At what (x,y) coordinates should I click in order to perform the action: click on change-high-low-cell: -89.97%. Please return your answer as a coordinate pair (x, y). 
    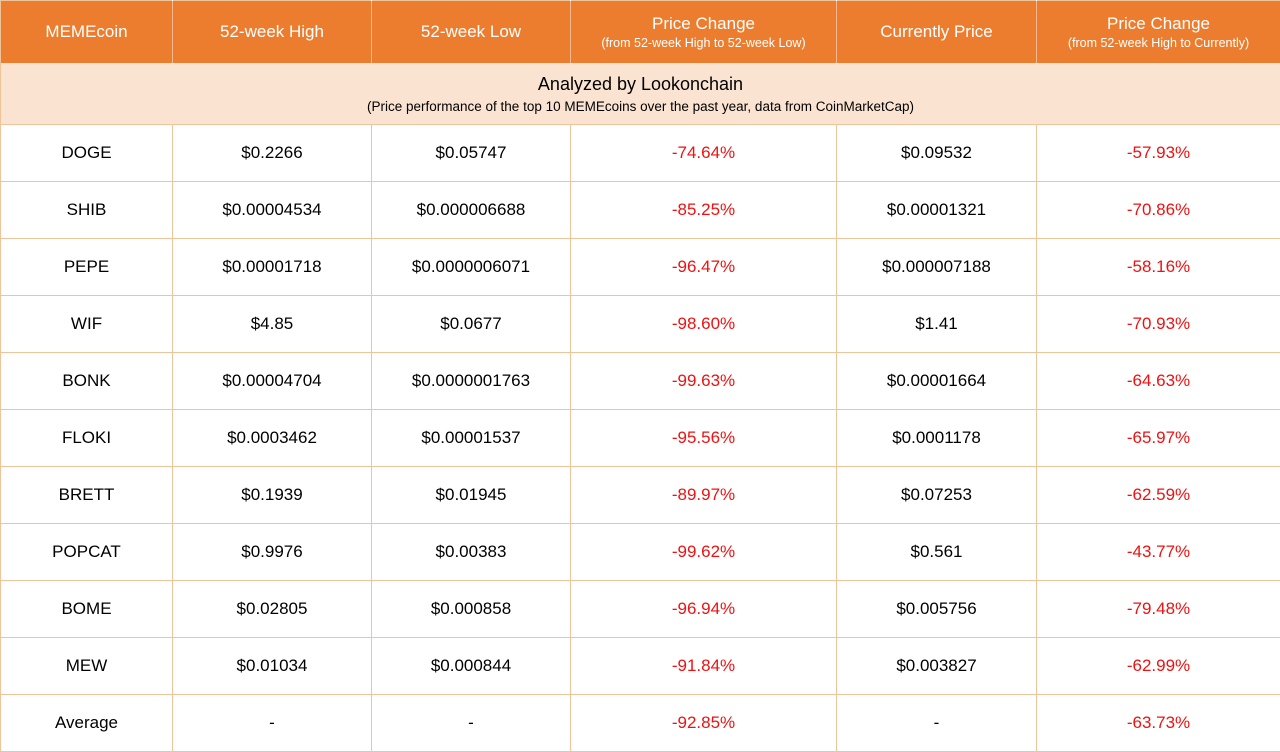
    Looking at the image, I should click on (703, 495).